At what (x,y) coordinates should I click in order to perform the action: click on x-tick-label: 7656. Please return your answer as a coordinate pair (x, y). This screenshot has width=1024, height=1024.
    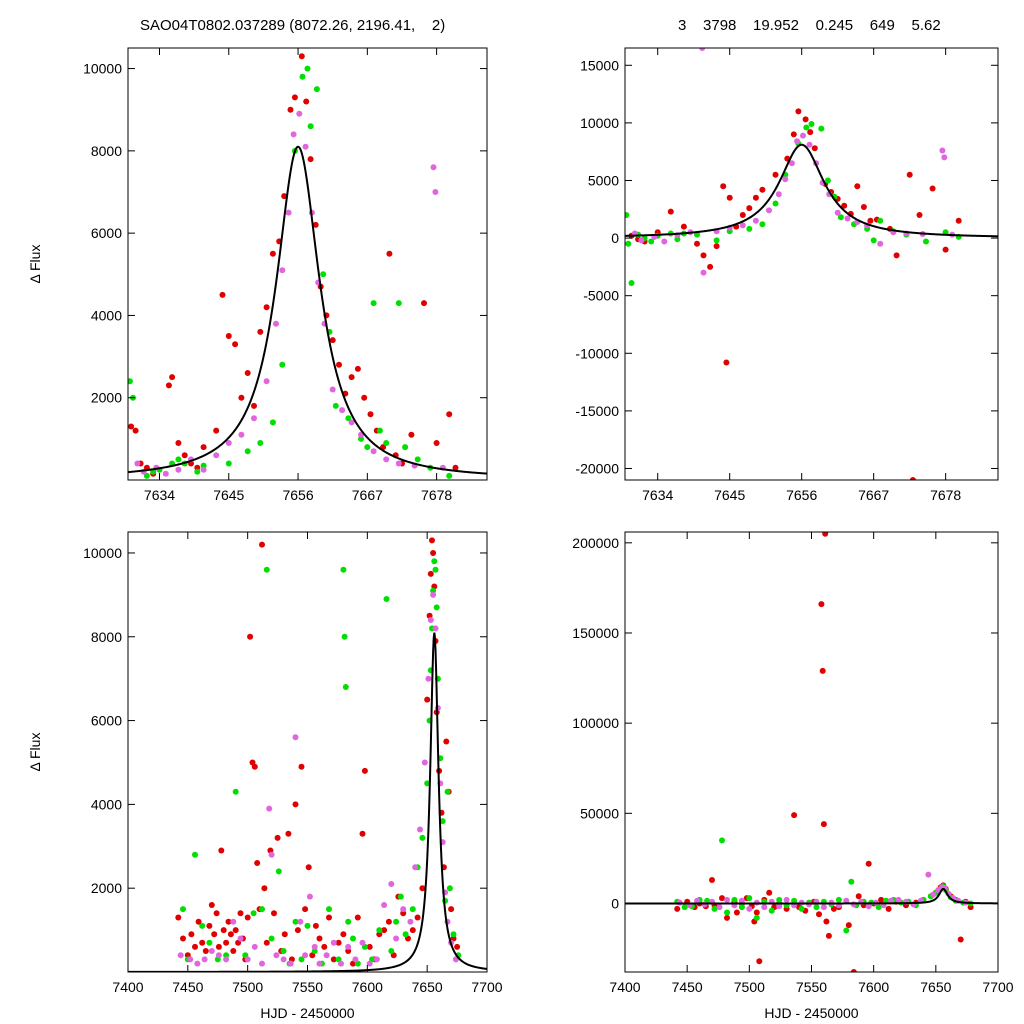
    Looking at the image, I should click on (297, 495).